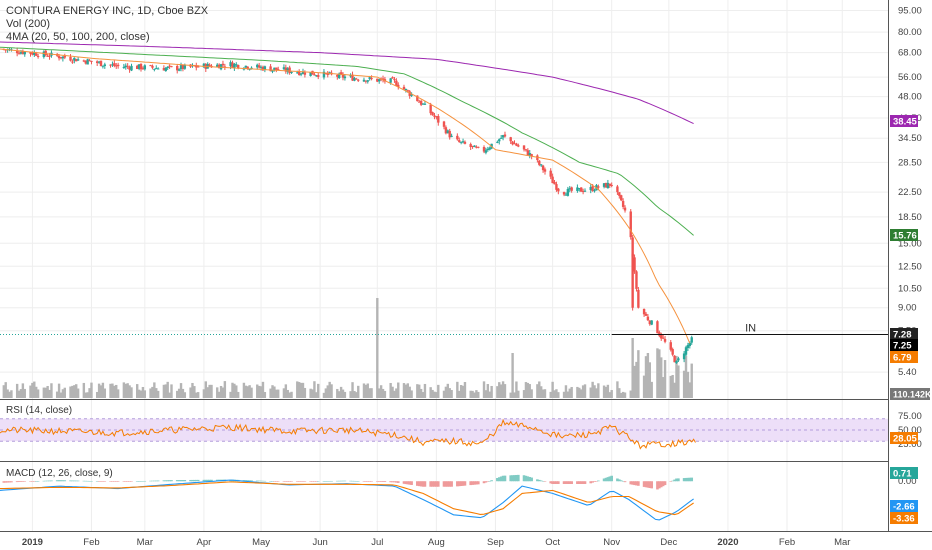 The width and height of the screenshot is (932, 550). Describe the element at coordinates (78, 37) in the screenshot. I see `ma-legend: 4MA (20, 50, 100, 200, close)` at that location.